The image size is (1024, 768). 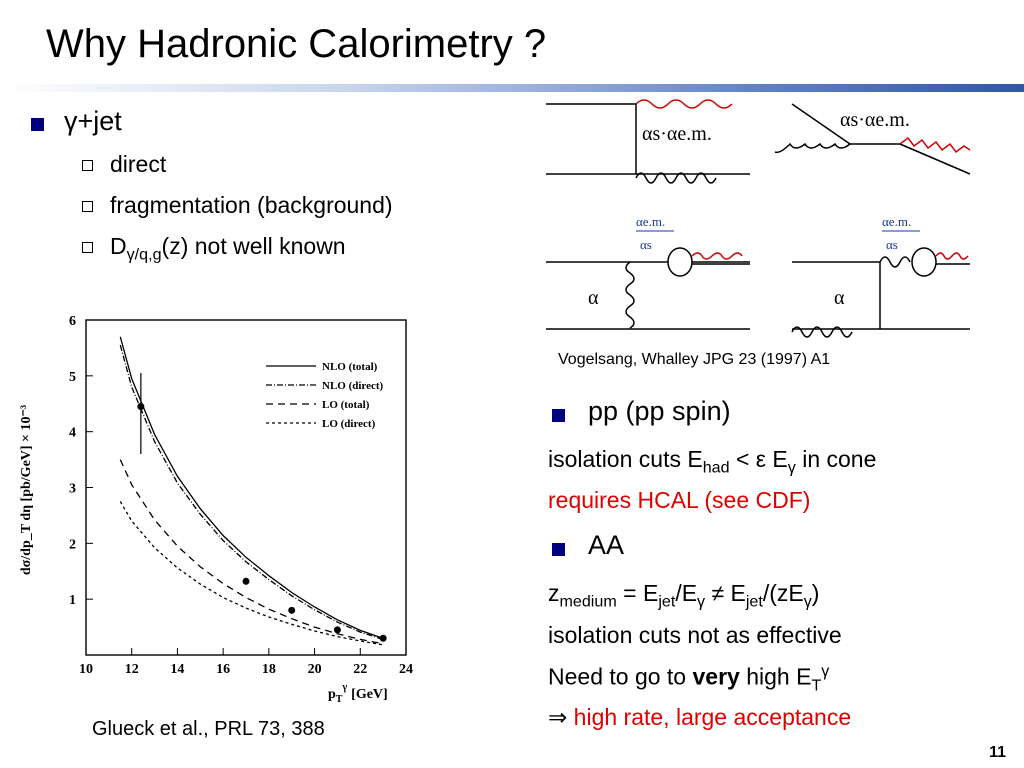 What do you see at coordinates (758, 218) in the screenshot?
I see `feynman-diagrams: αs·αe.m. αs·αe.m. αe.m. αs αe.m. αs α α` at bounding box center [758, 218].